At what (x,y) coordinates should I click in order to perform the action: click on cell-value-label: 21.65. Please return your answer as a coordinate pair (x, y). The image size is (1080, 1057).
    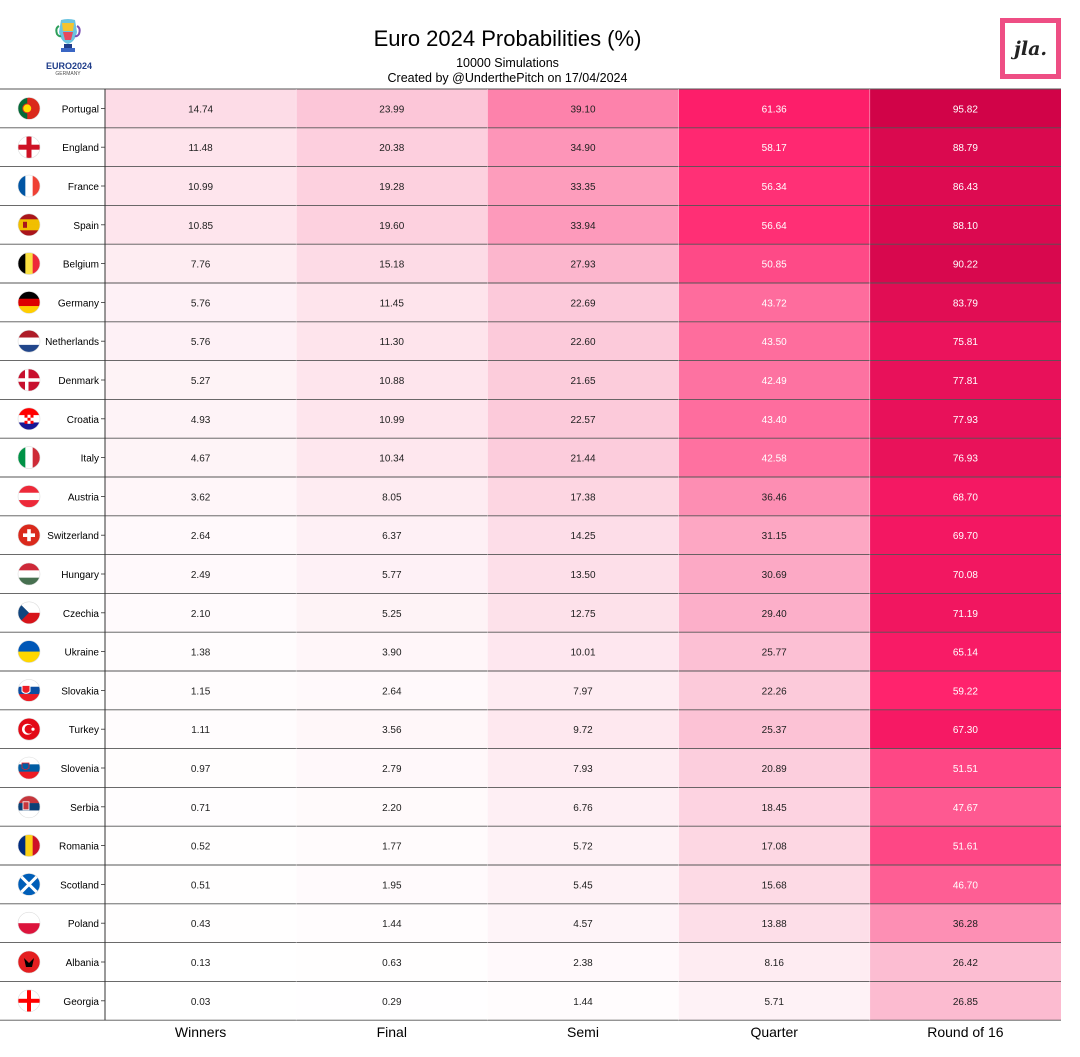
    Looking at the image, I should click on (582, 381).